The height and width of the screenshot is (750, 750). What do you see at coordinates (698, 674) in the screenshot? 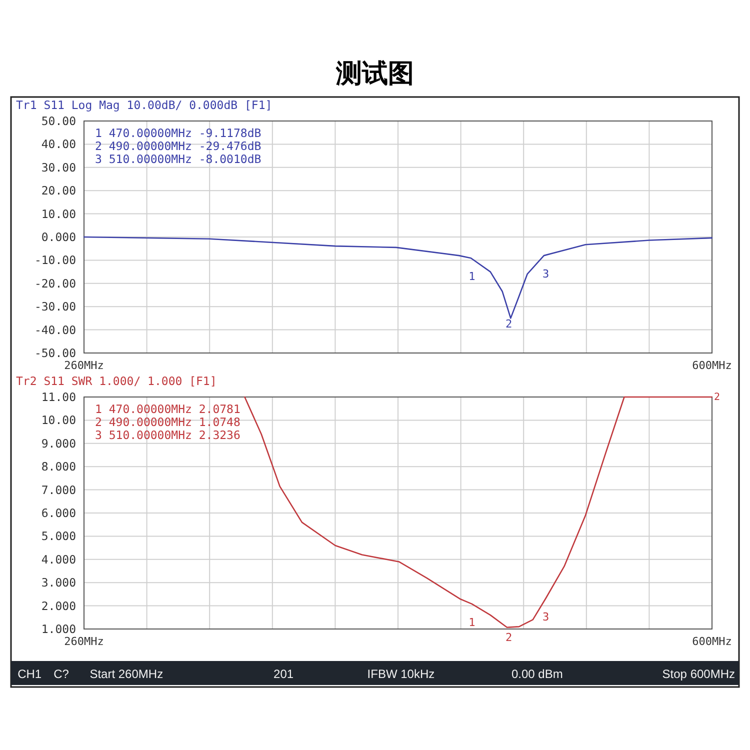
I see `text: Stop 600MHz` at bounding box center [698, 674].